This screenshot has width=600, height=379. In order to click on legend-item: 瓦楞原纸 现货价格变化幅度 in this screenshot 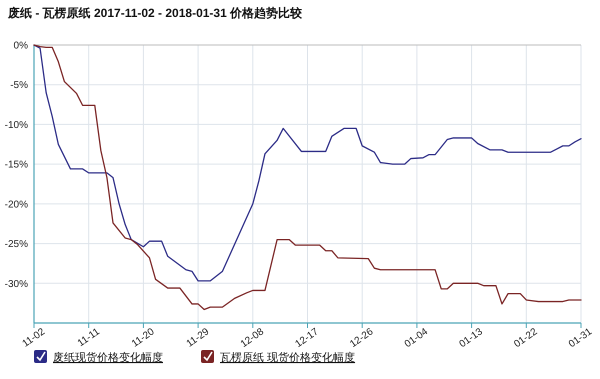, I will do `click(278, 357)`.